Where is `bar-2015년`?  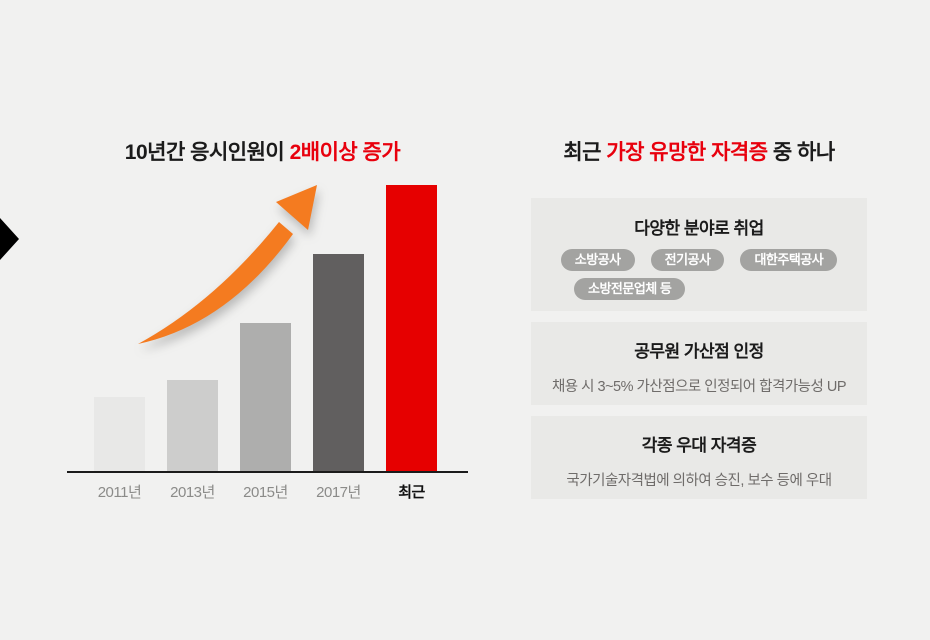
bar-2015년 is located at coordinates (265, 397).